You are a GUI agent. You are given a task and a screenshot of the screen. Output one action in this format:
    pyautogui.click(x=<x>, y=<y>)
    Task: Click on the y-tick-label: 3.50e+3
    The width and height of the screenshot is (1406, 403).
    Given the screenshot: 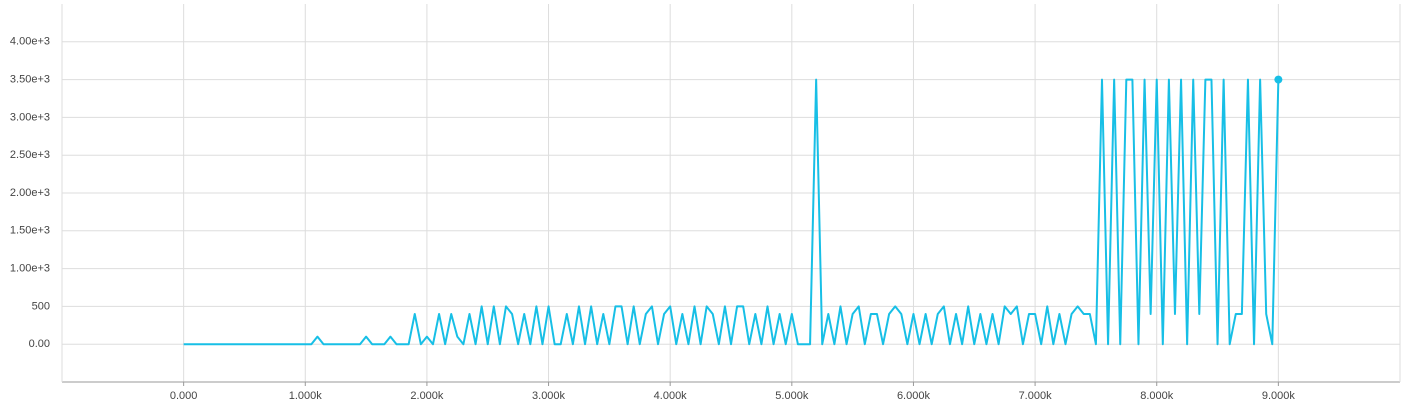 What is the action you would take?
    pyautogui.click(x=30, y=80)
    